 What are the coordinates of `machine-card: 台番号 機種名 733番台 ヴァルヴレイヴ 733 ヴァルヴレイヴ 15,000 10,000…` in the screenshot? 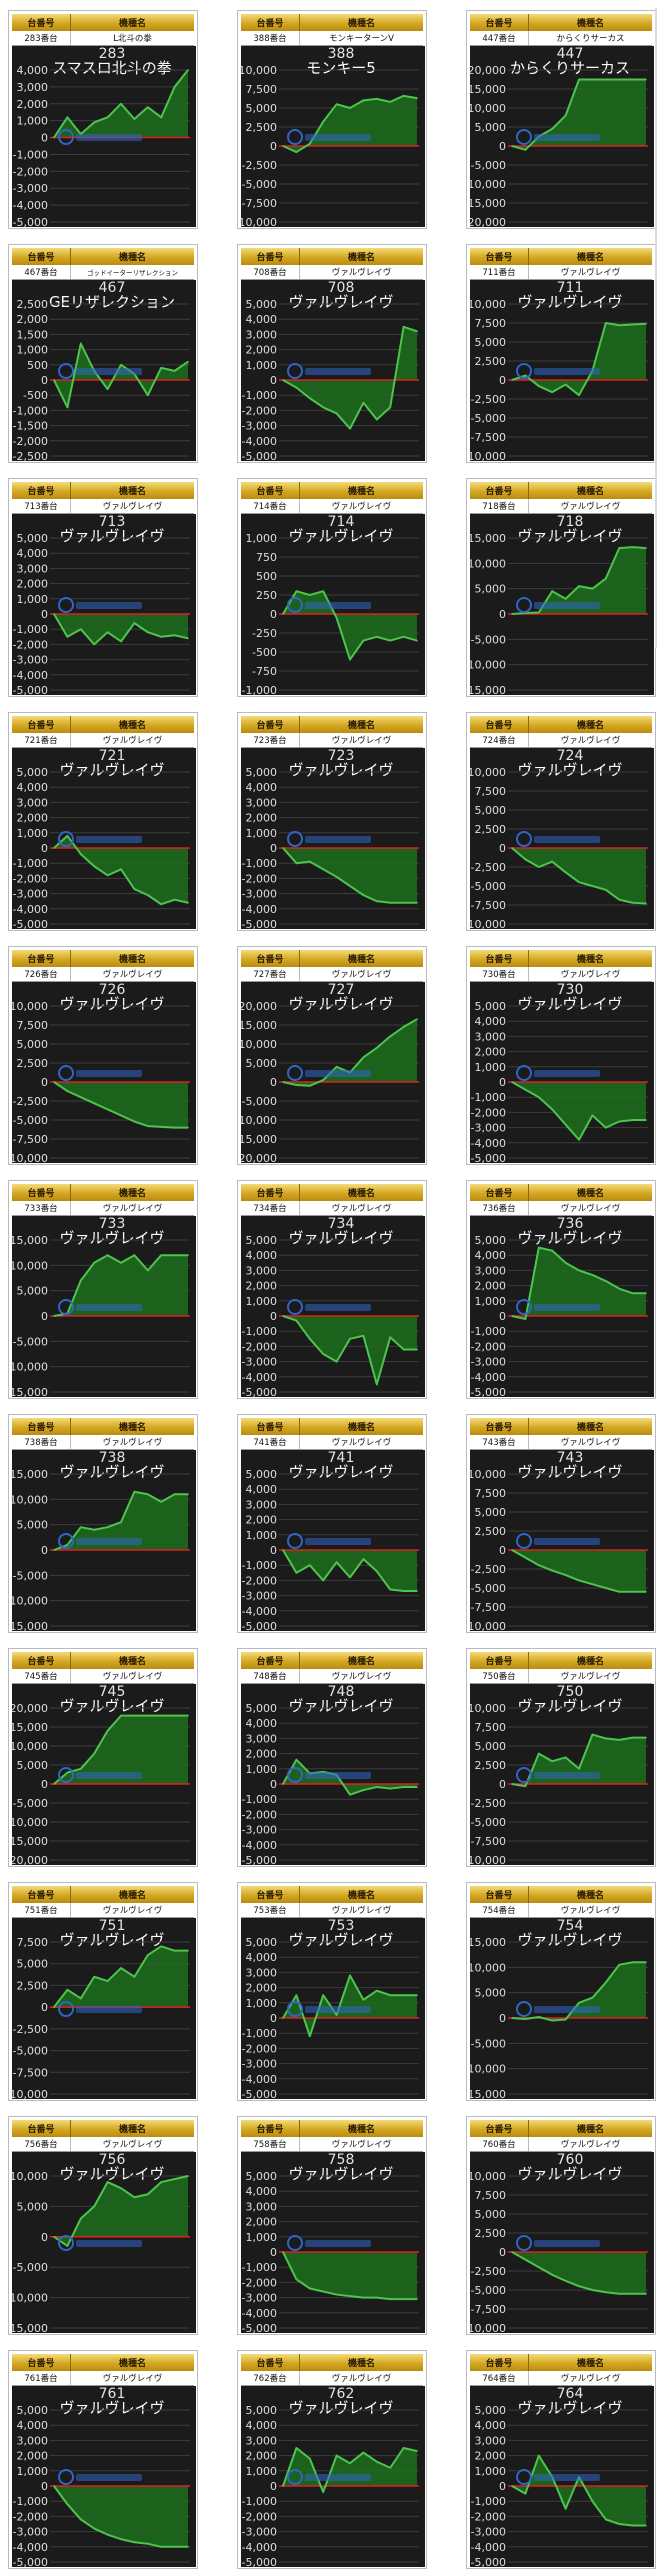 It's located at (103, 1289).